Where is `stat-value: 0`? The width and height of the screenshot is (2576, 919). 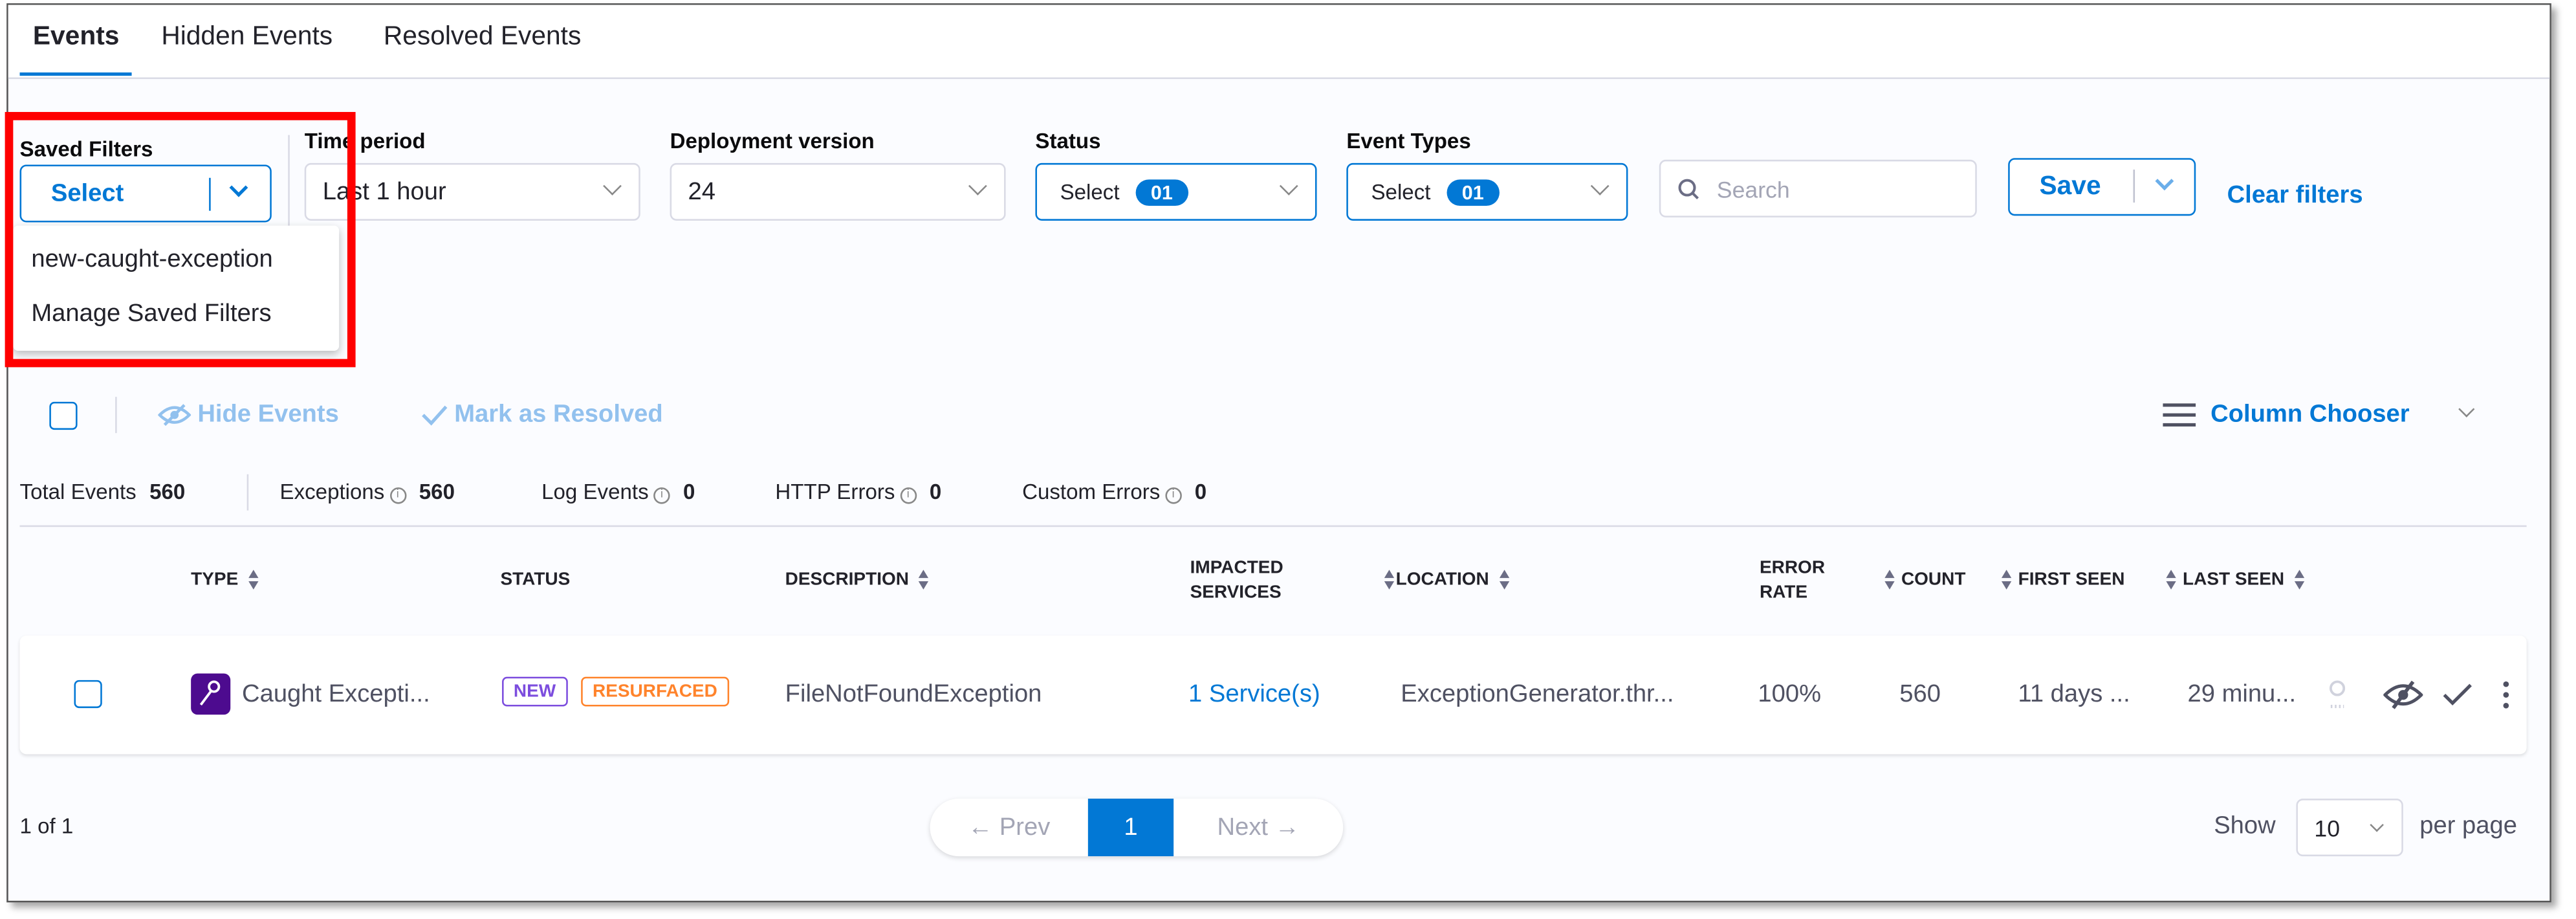
stat-value: 0 is located at coordinates (1200, 491).